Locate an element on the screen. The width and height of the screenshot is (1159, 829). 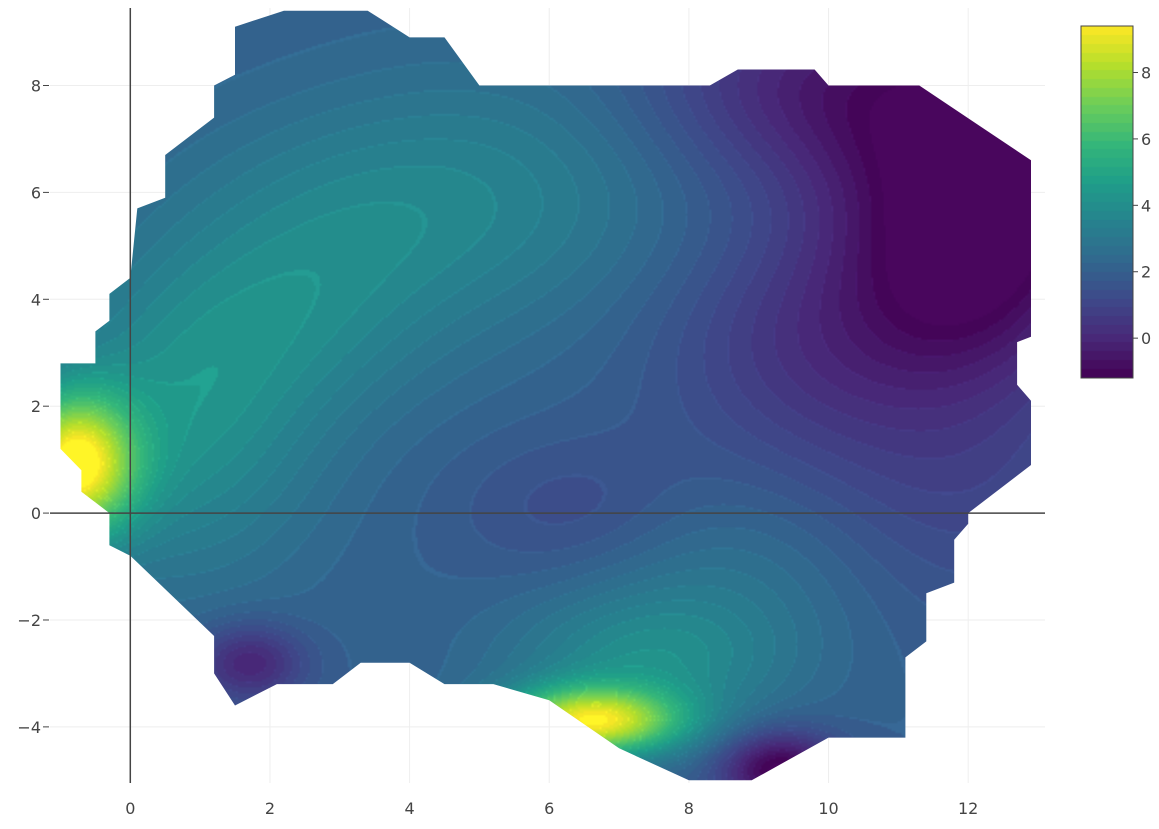
colorbar-gradient is located at coordinates (1107, 202).